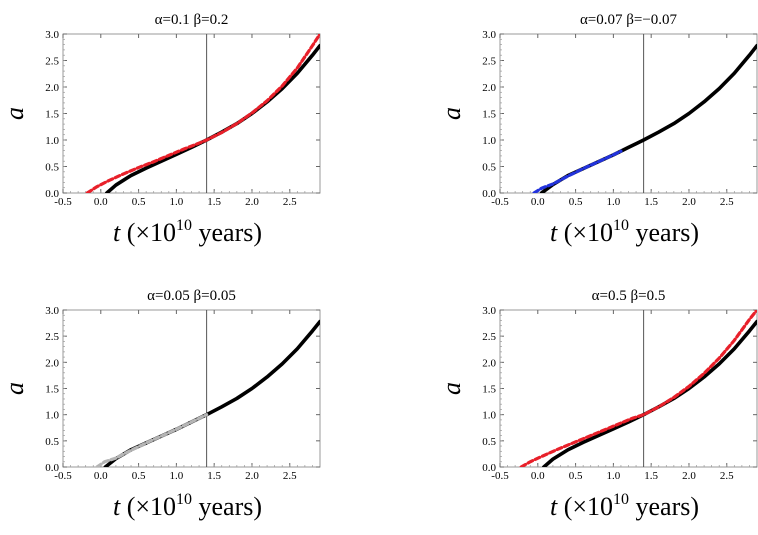  I want to click on chart-title: α=0.1 β=0.2, so click(192, 20).